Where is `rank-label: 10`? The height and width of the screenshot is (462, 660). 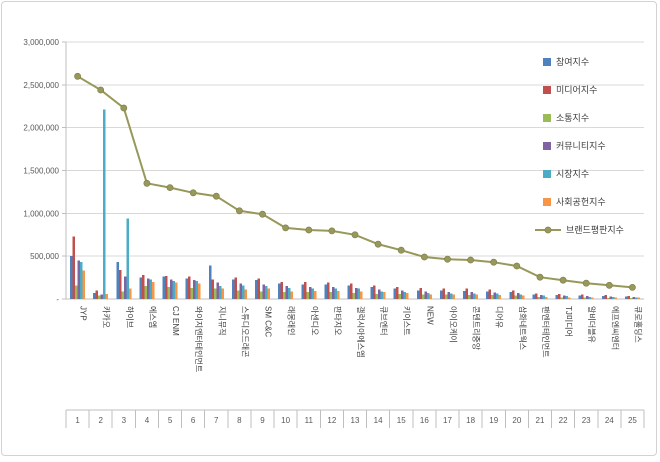 rank-label: 10 is located at coordinates (285, 420).